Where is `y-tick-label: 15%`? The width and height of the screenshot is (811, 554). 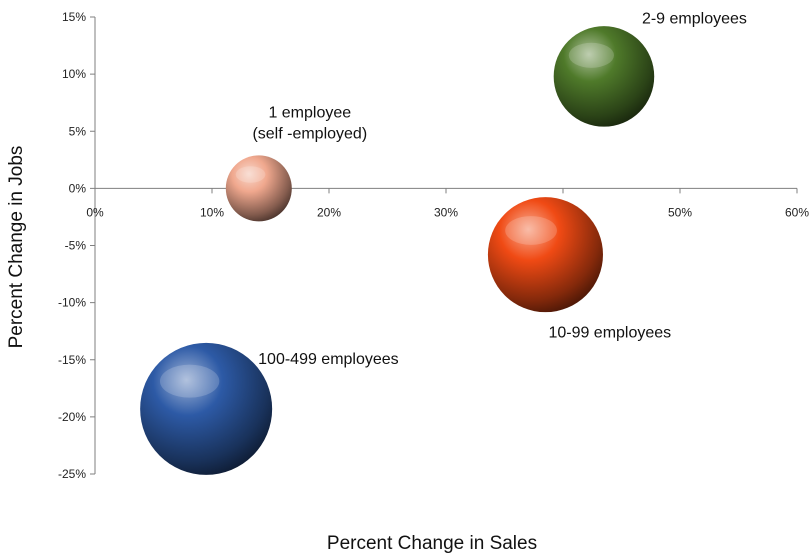 y-tick-label: 15% is located at coordinates (74, 17).